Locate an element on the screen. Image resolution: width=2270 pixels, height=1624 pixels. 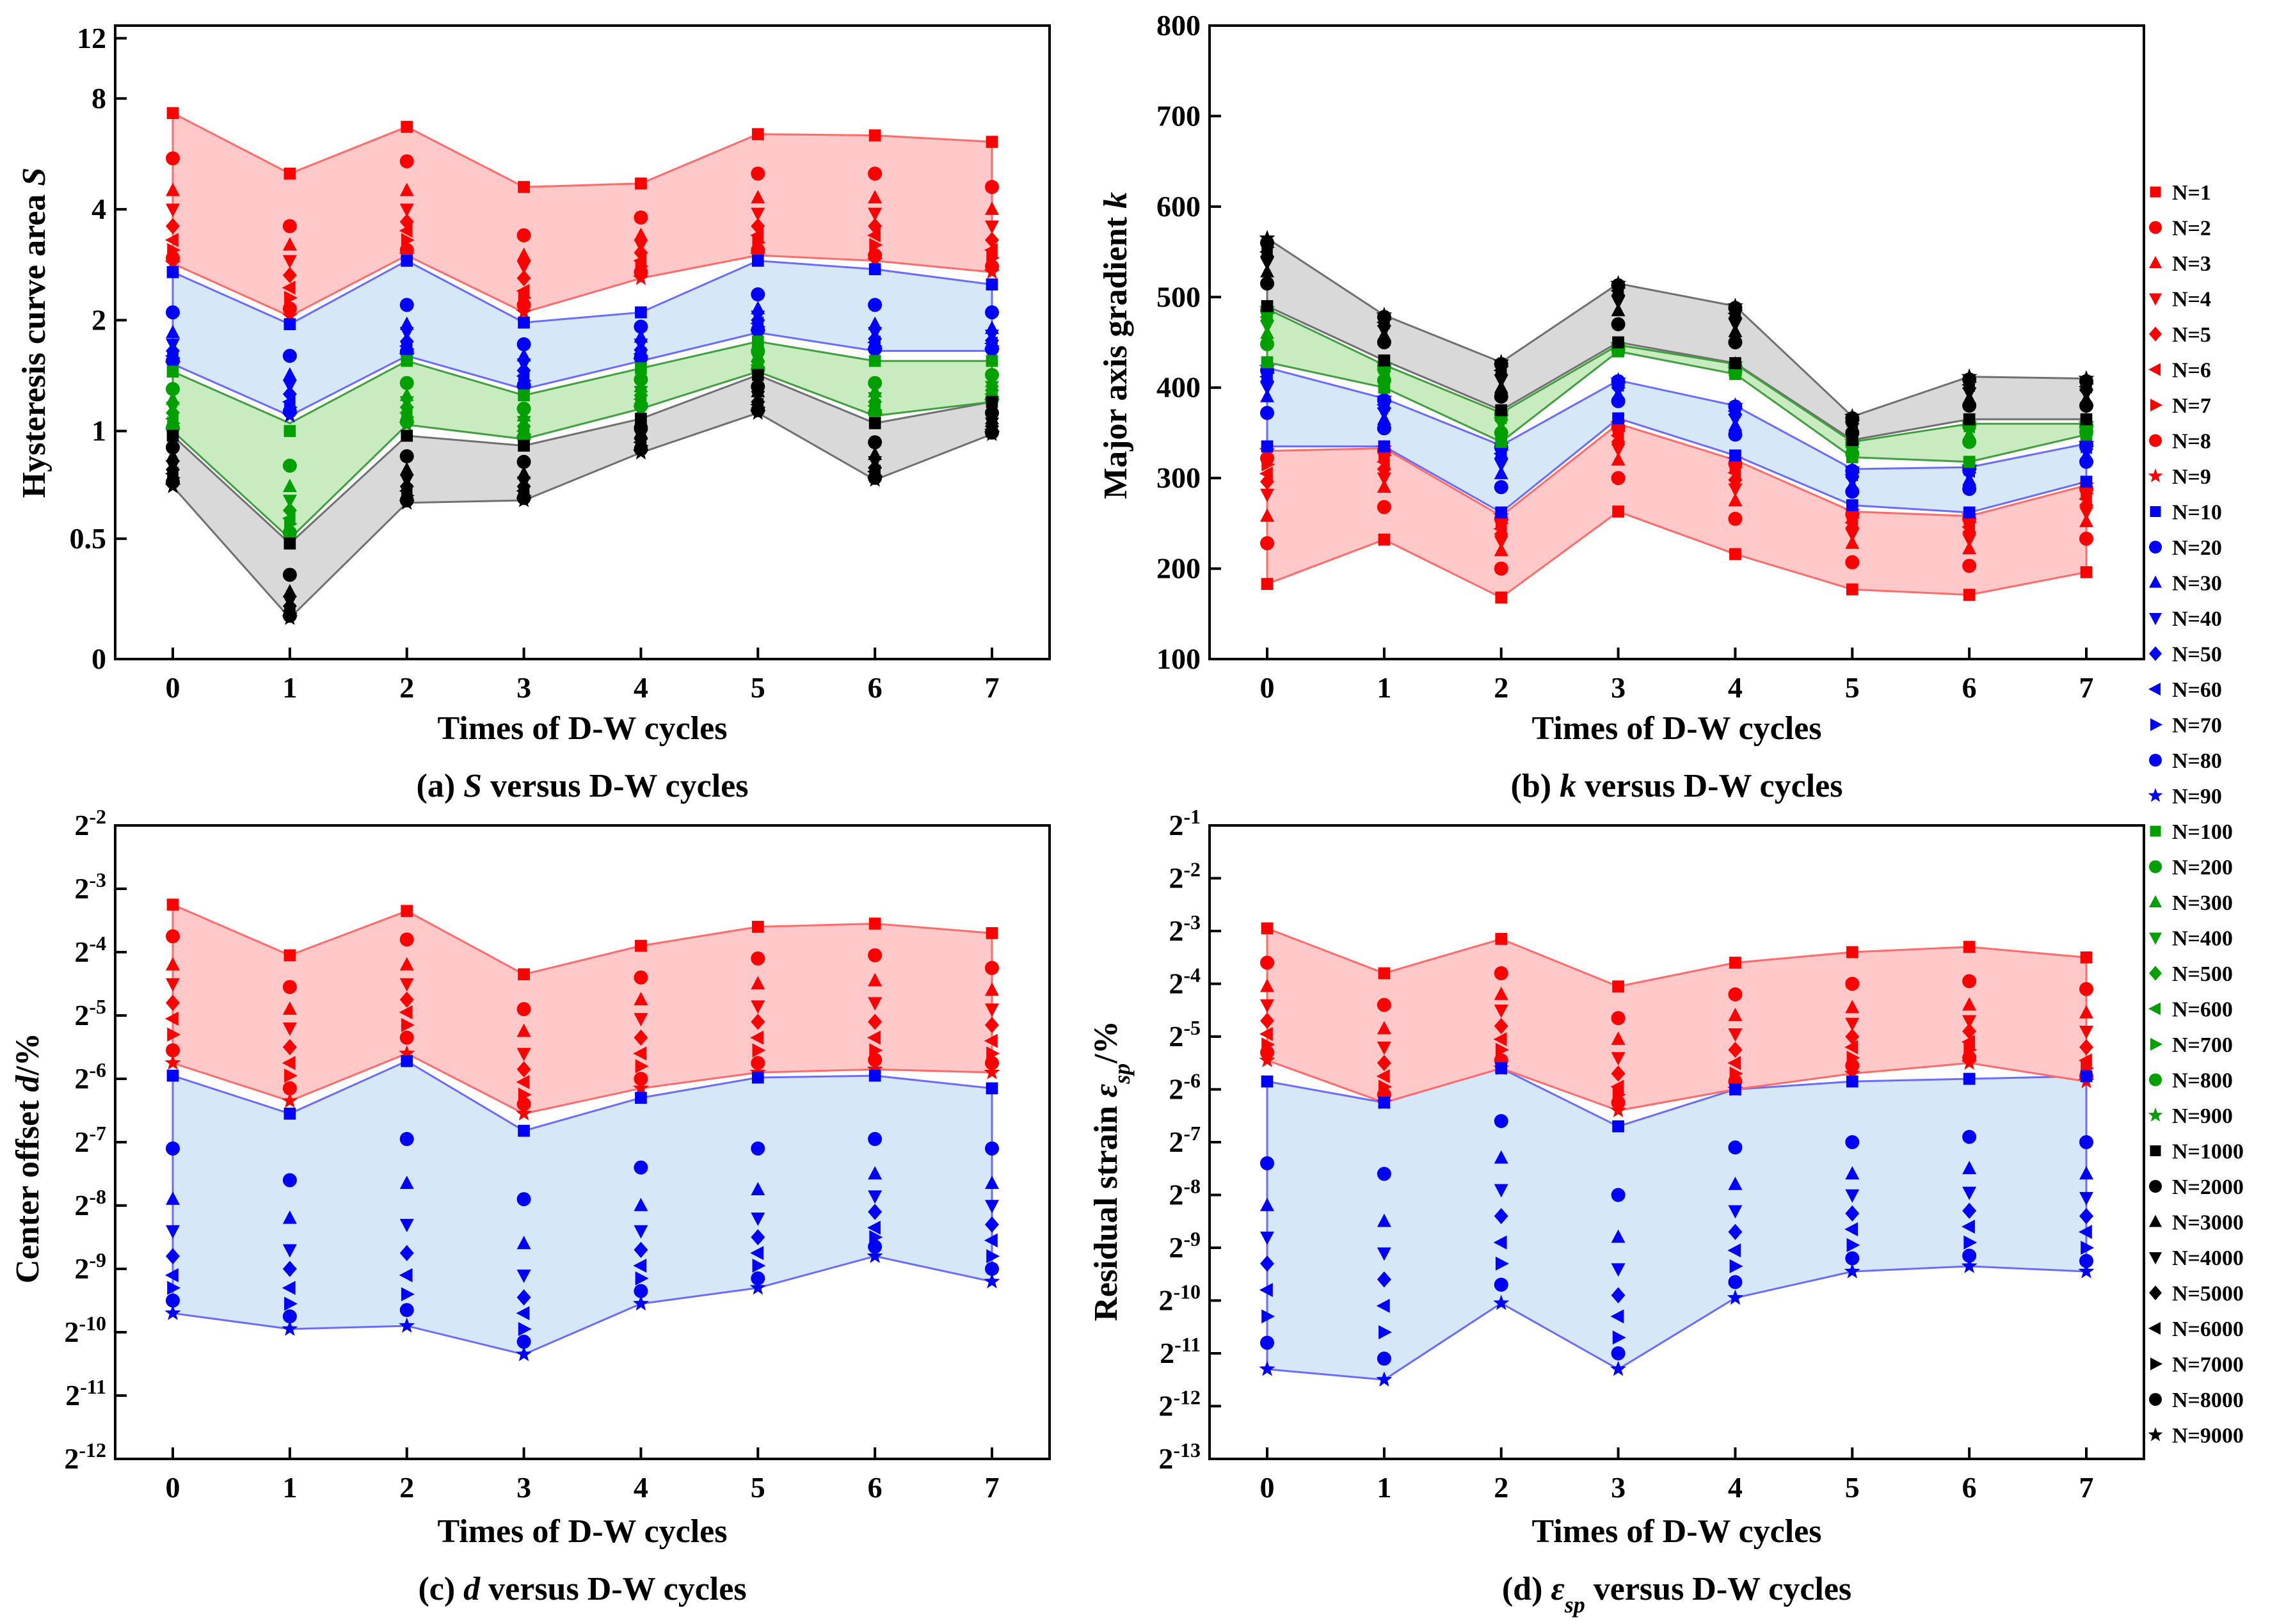
point-a-g1-x5-m3 is located at coordinates (758, 196).